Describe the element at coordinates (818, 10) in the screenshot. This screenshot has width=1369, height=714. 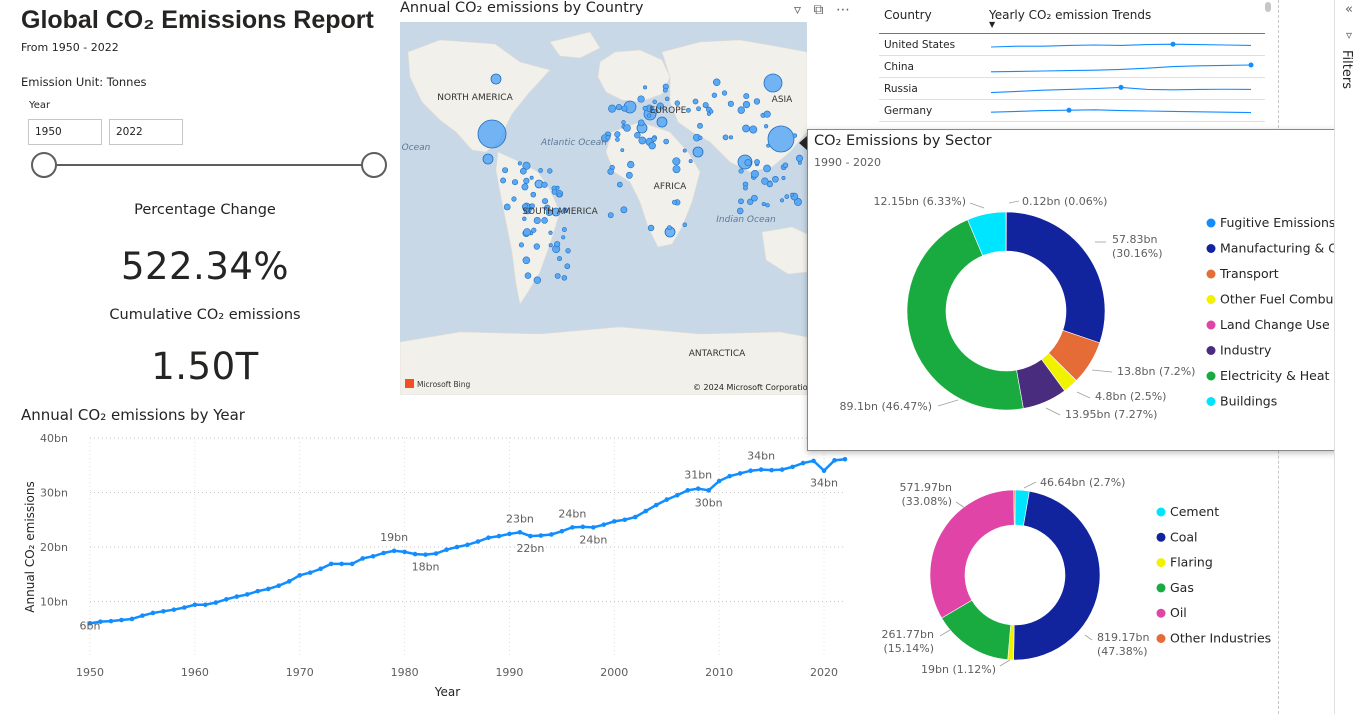
I see `focus-mode-icon: ⧉` at that location.